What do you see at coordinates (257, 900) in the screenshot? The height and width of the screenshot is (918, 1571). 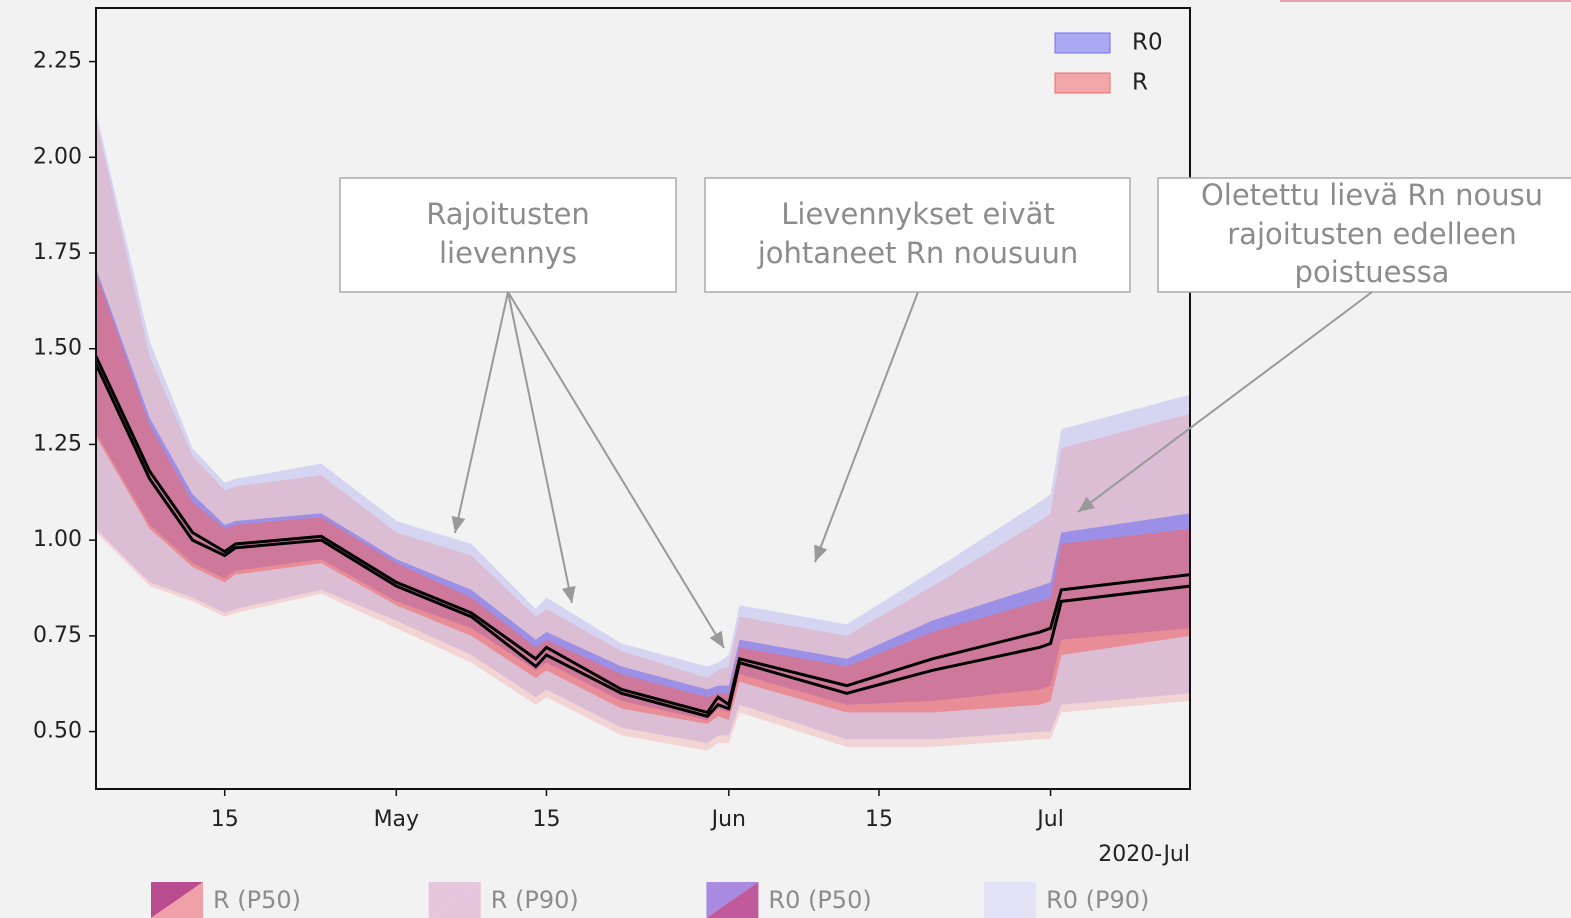 I see `band-legend-label: R (P50)` at bounding box center [257, 900].